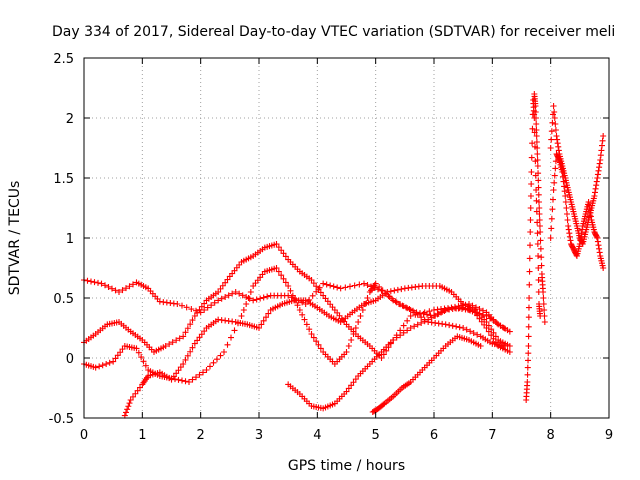 This screenshot has width=640, height=480. I want to click on y-tick-label: 1.5, so click(63, 179).